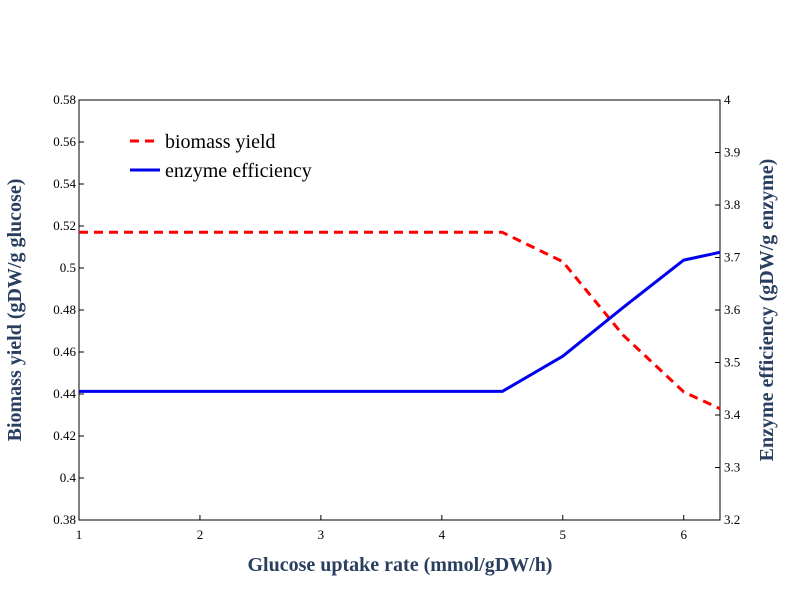  Describe the element at coordinates (732, 204) in the screenshot. I see `right-tick-label: 3.8` at that location.